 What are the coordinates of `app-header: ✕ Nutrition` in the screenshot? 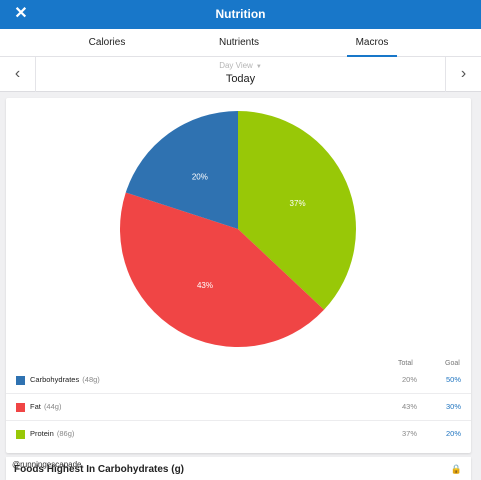 It's located at (240, 14).